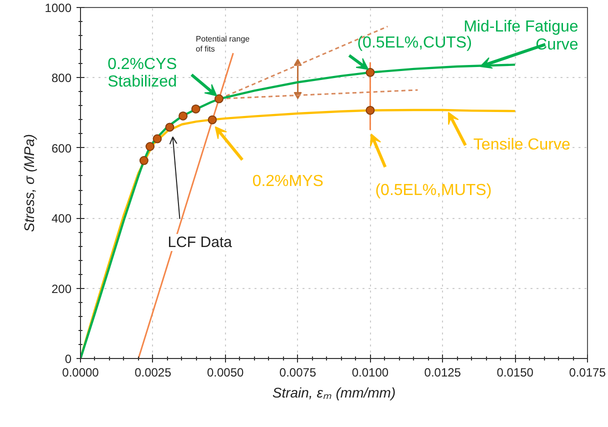 This screenshot has width=608, height=427. Describe the element at coordinates (433, 190) in the screenshot. I see `annotation: (0.5EL%,MUTS)` at that location.